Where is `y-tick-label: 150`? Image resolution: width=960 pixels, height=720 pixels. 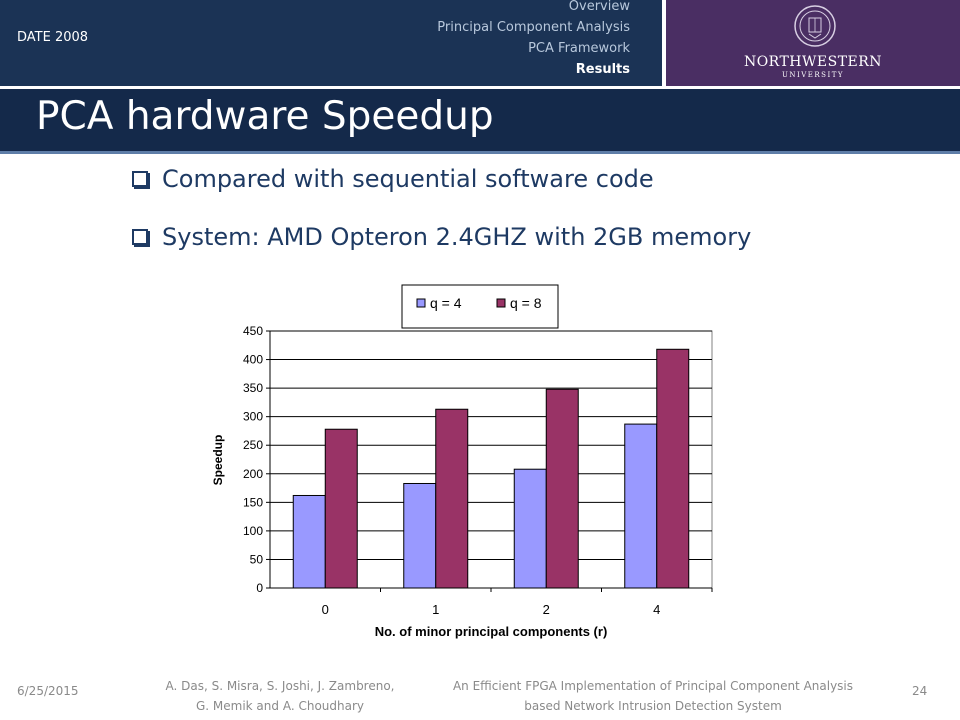
y-tick-label: 150 is located at coordinates (253, 502).